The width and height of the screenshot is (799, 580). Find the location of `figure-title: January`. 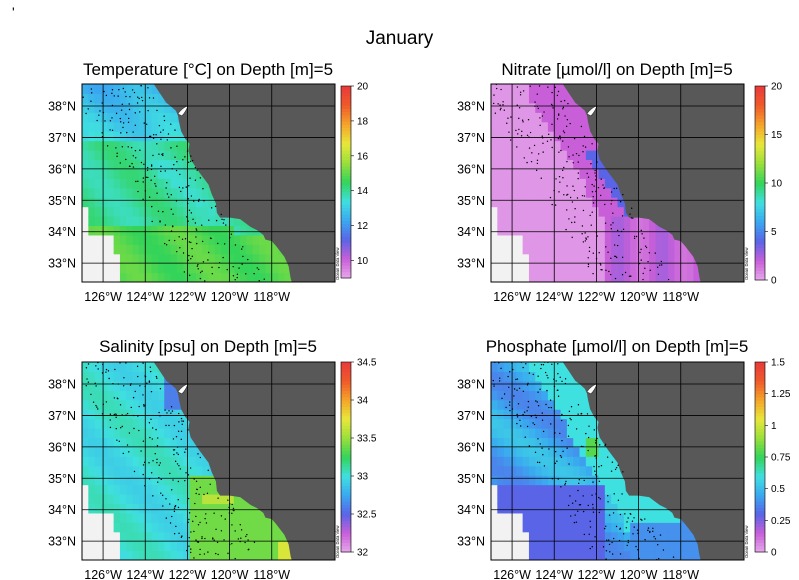

figure-title: January is located at coordinates (399, 38).